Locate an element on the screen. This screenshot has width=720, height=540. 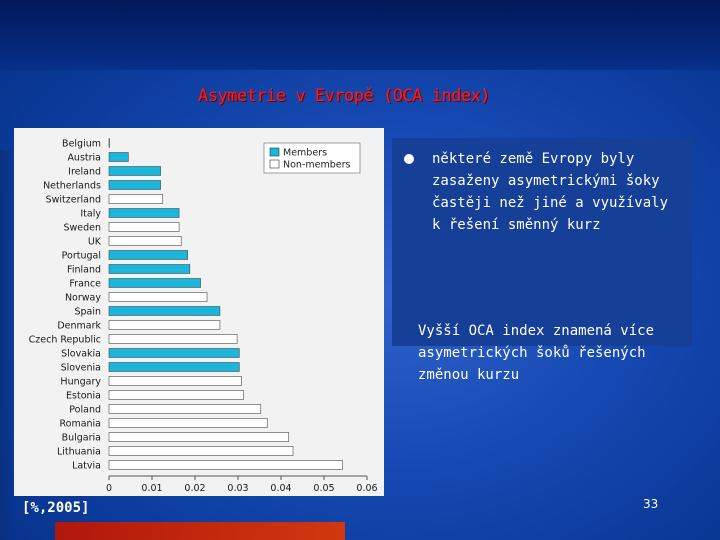
category-label: France is located at coordinates (85, 284).